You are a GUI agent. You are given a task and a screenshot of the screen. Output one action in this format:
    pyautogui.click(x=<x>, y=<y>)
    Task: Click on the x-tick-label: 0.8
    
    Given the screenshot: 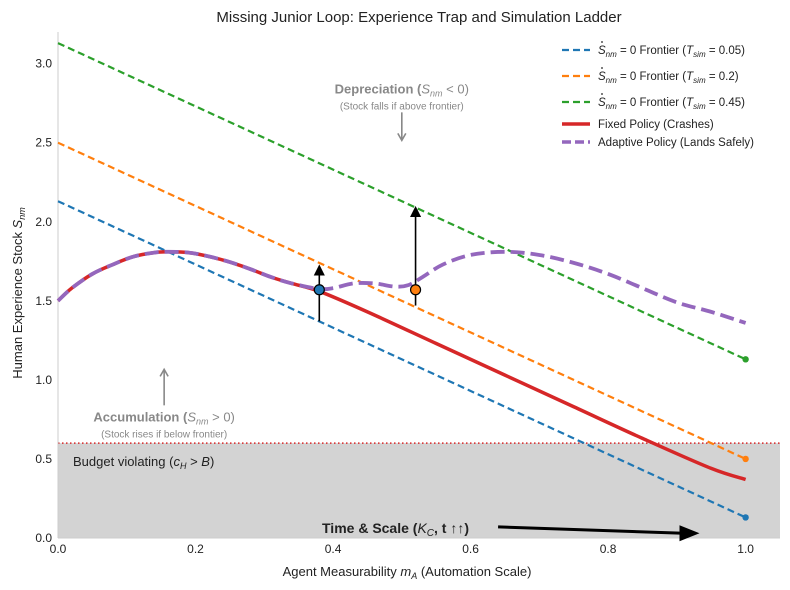 What is the action you would take?
    pyautogui.click(x=608, y=549)
    